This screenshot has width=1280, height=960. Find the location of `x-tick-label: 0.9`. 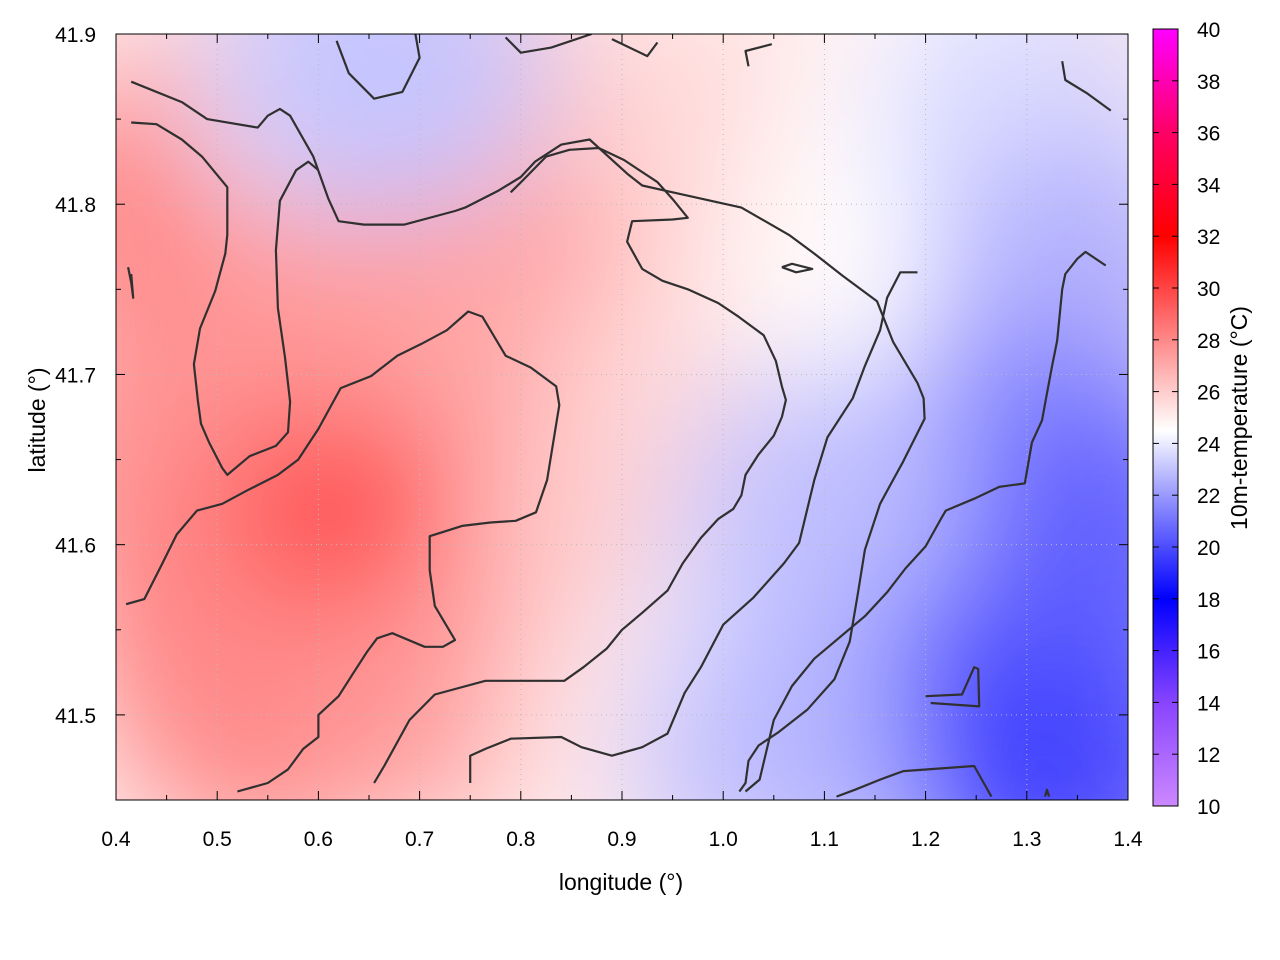

x-tick-label: 0.9 is located at coordinates (621, 839).